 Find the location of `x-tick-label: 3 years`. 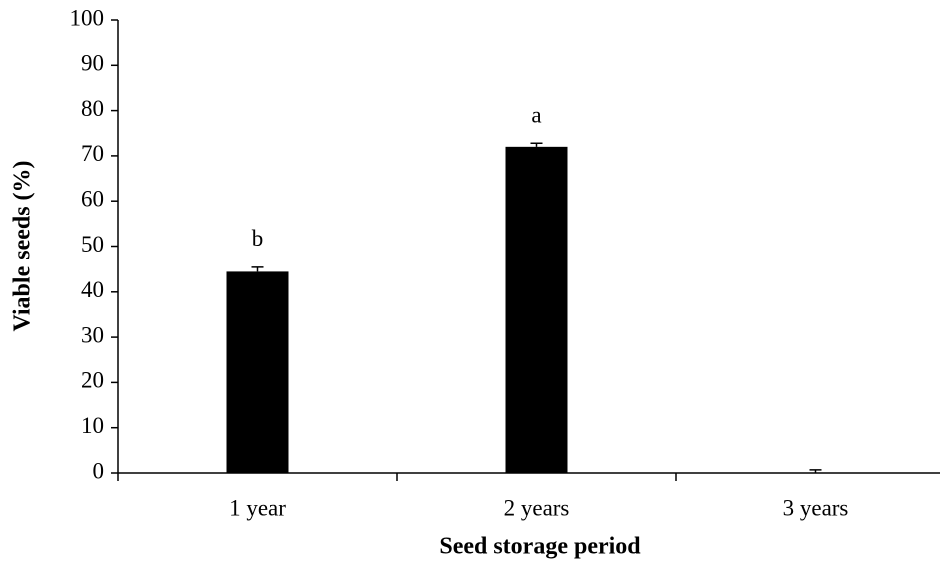

x-tick-label: 3 years is located at coordinates (816, 507).